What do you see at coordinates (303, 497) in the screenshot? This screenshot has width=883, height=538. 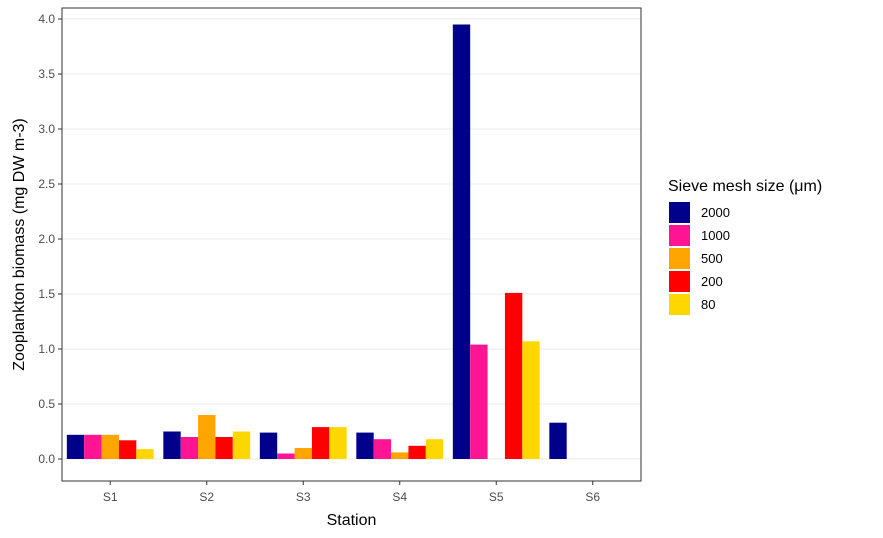 I see `x-tick-label: S3` at bounding box center [303, 497].